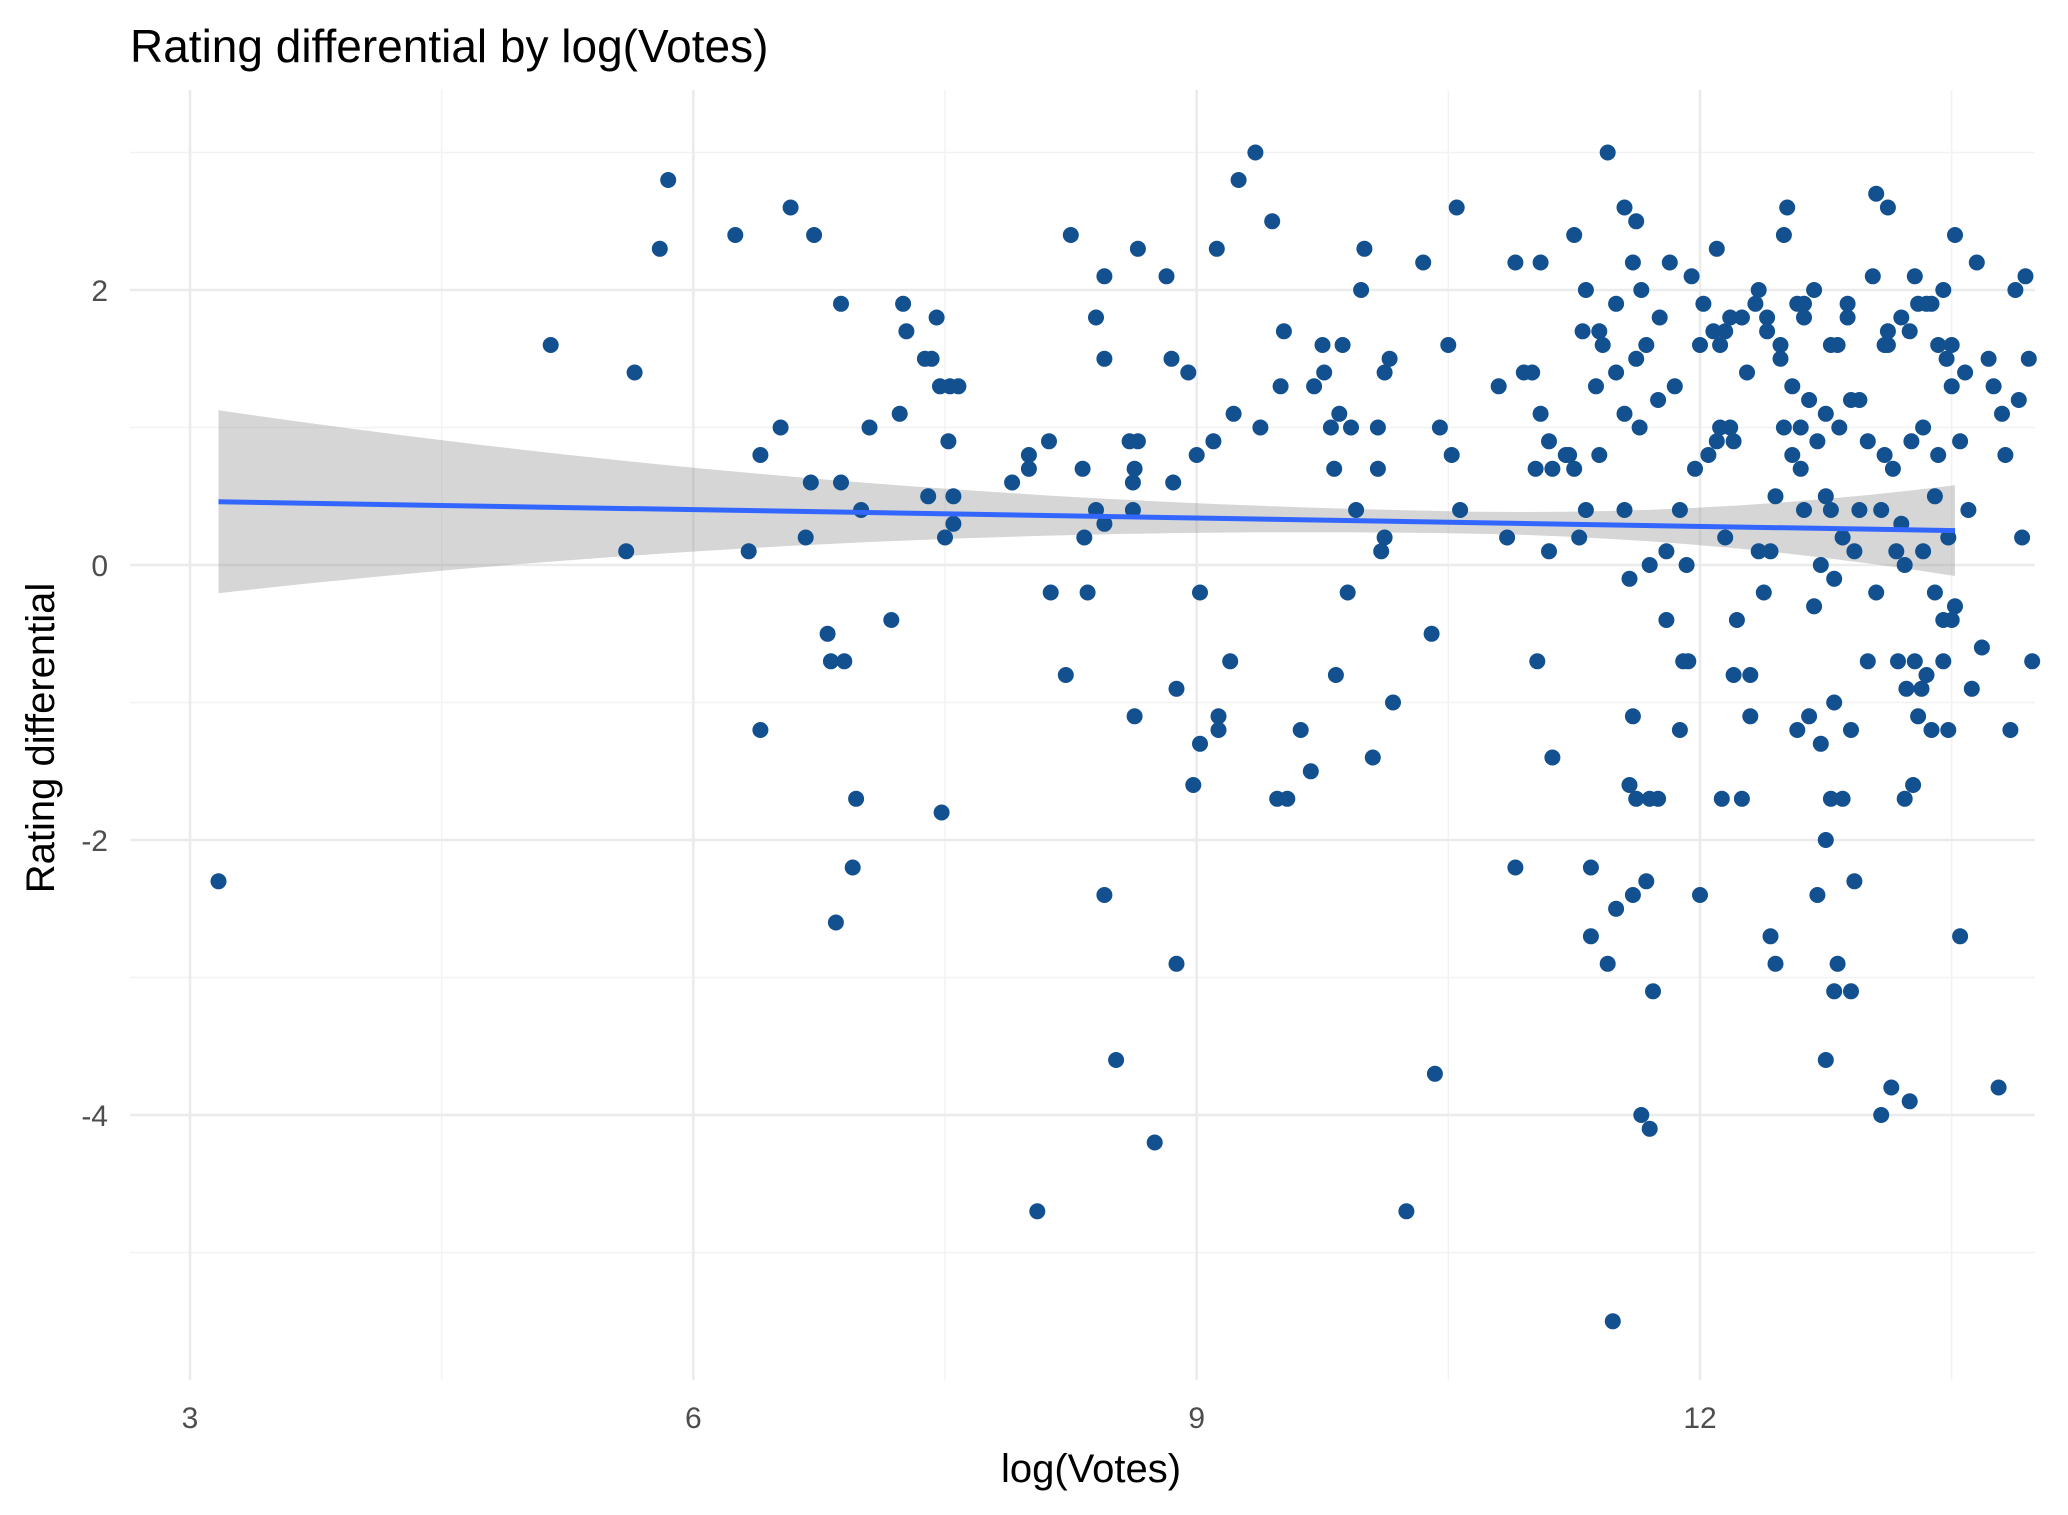 This screenshot has height=1515, width=2068. I want to click on confidence-band-area, so click(1086, 502).